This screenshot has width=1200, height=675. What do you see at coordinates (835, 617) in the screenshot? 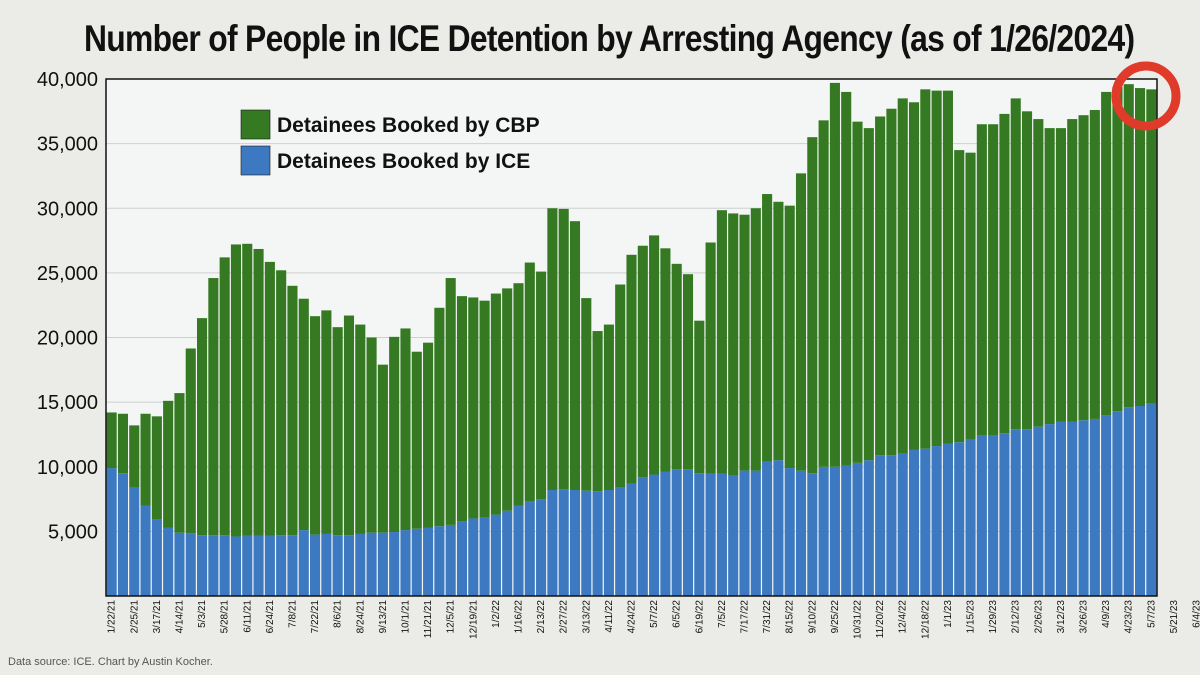
I see `x-tick-label: 9/25/22` at bounding box center [835, 617].